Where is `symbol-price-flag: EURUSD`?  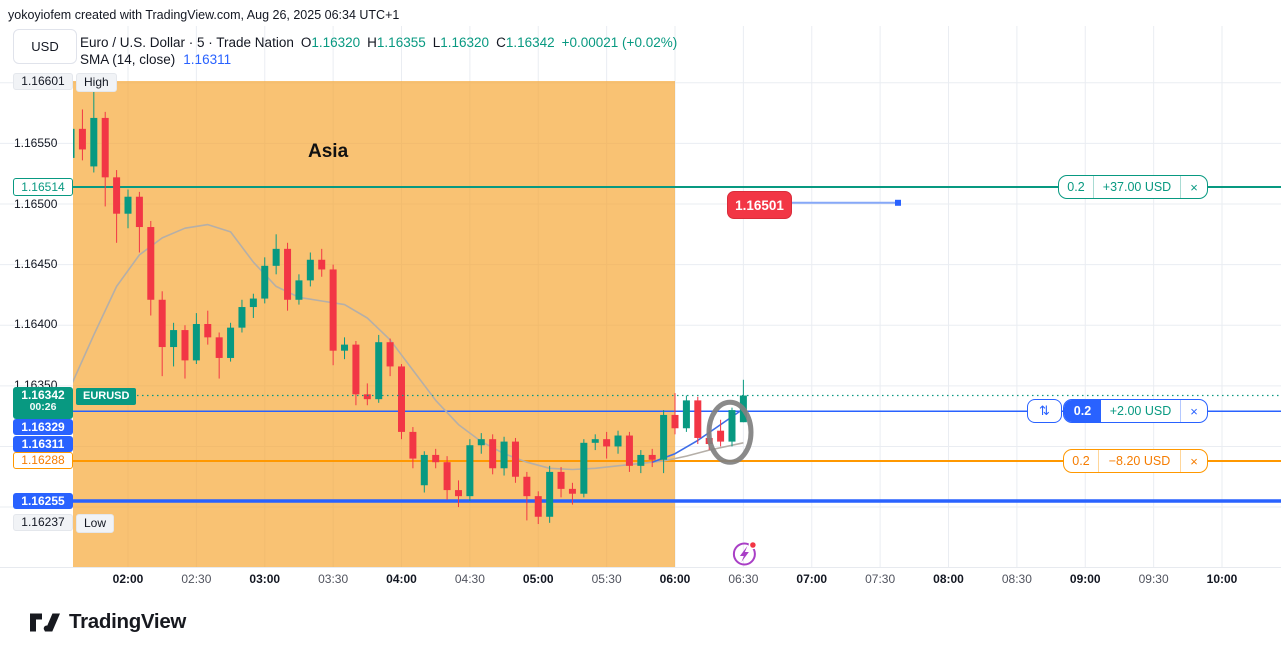 symbol-price-flag: EURUSD is located at coordinates (106, 396).